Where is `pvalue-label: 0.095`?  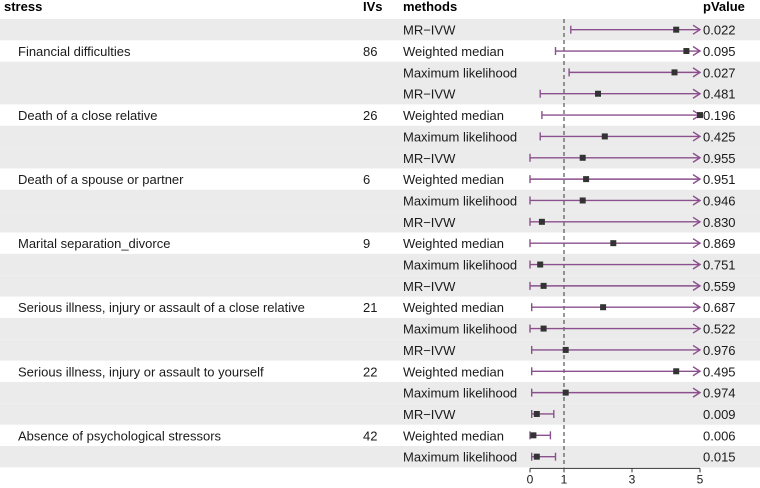
pvalue-label: 0.095 is located at coordinates (719, 51).